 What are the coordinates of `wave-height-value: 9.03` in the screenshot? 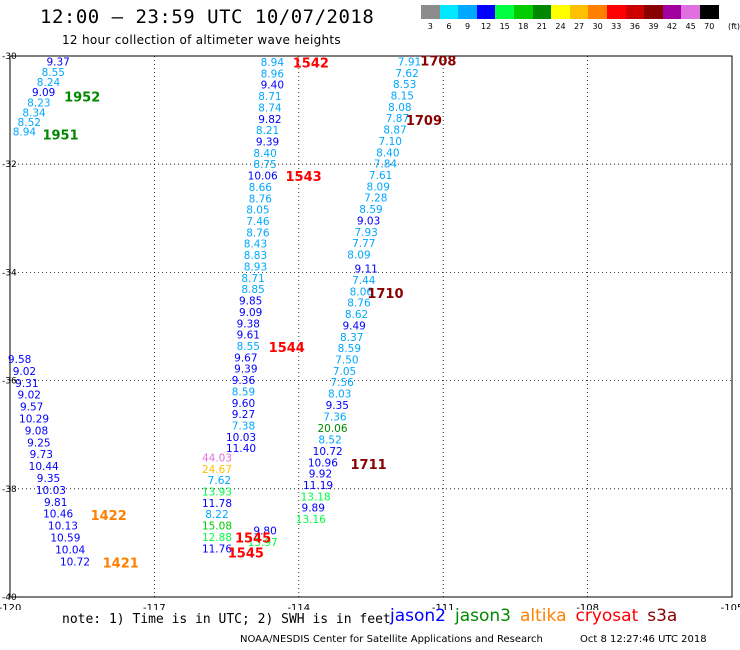 It's located at (368, 221).